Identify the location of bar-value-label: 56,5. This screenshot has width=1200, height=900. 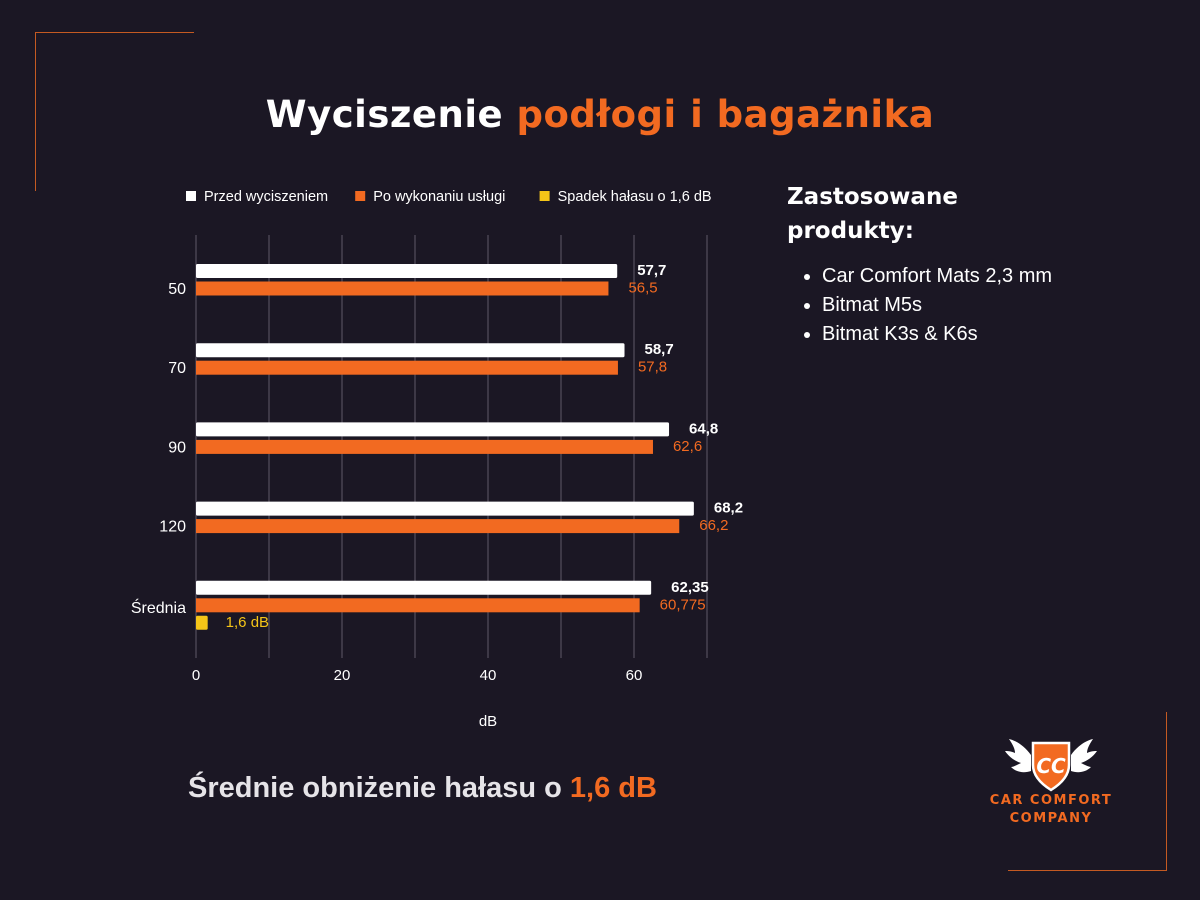
(642, 288).